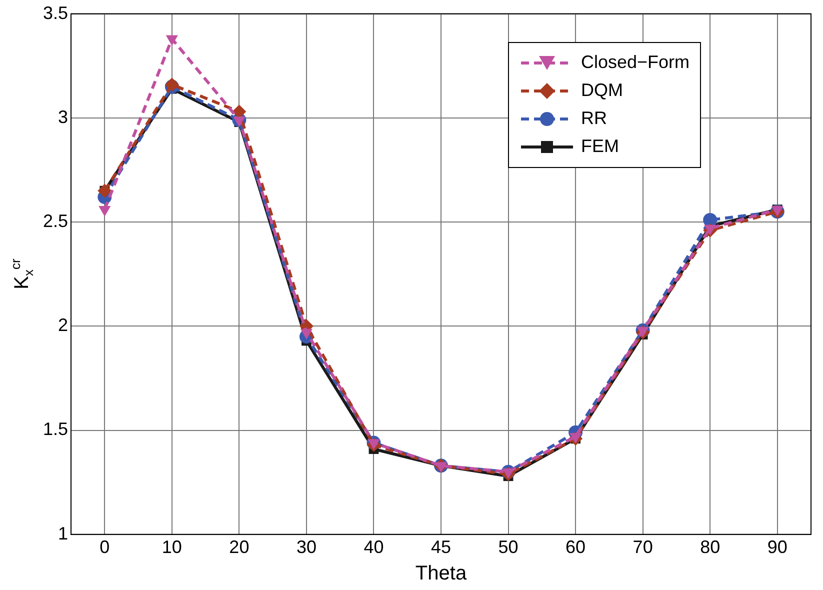 The height and width of the screenshot is (590, 823). Describe the element at coordinates (602, 91) in the screenshot. I see `legend-label: DQM` at that location.